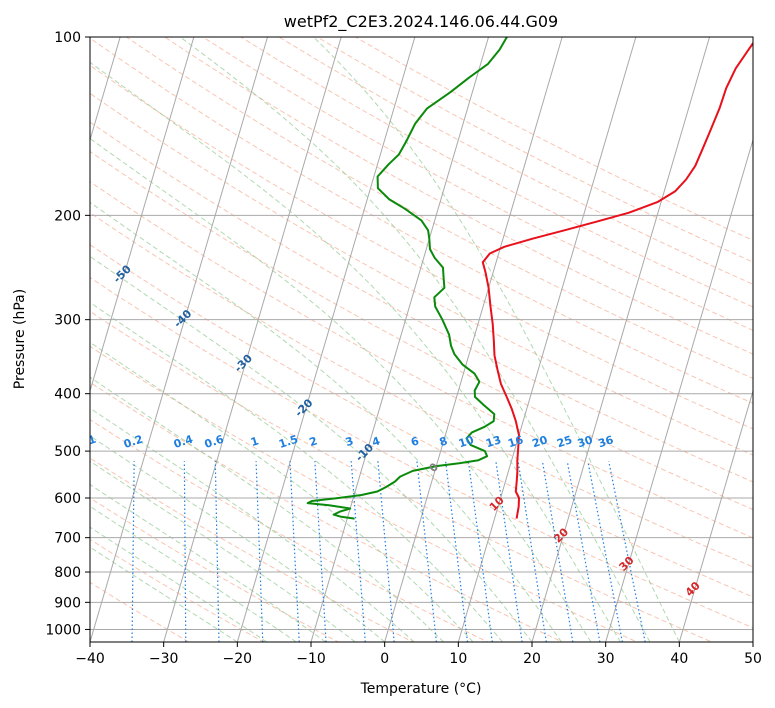 This screenshot has height=708, width=775. Describe the element at coordinates (254, 441) in the screenshot. I see `mixing-ratio-label: 1` at that location.